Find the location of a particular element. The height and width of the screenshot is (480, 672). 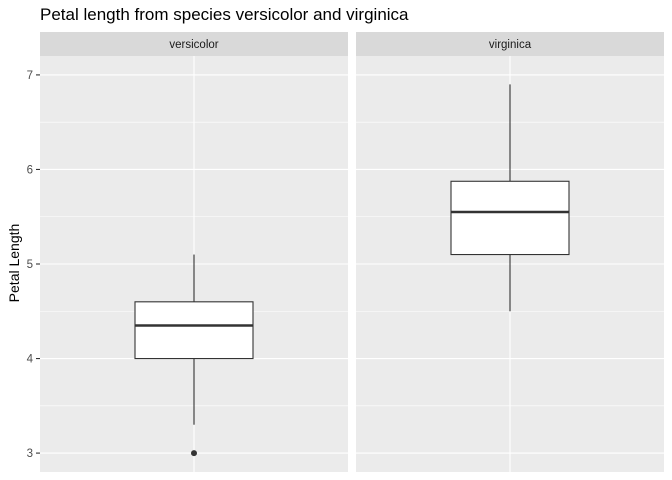

y-tick-label: 3 is located at coordinates (30, 454).